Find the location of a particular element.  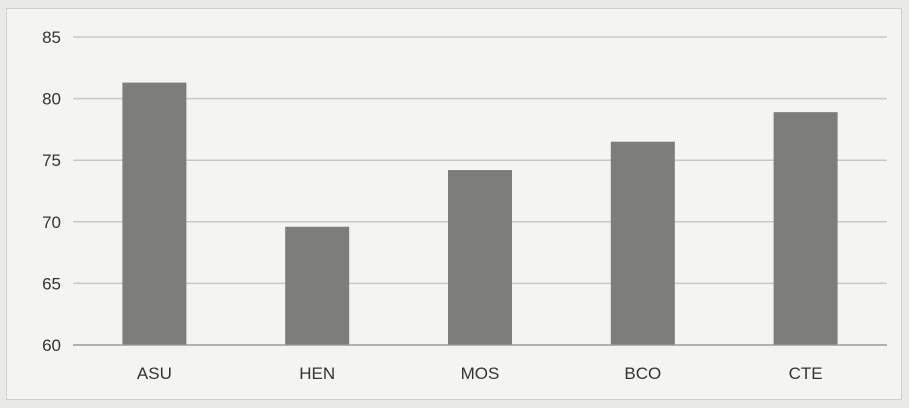

bar-cte is located at coordinates (805, 228).